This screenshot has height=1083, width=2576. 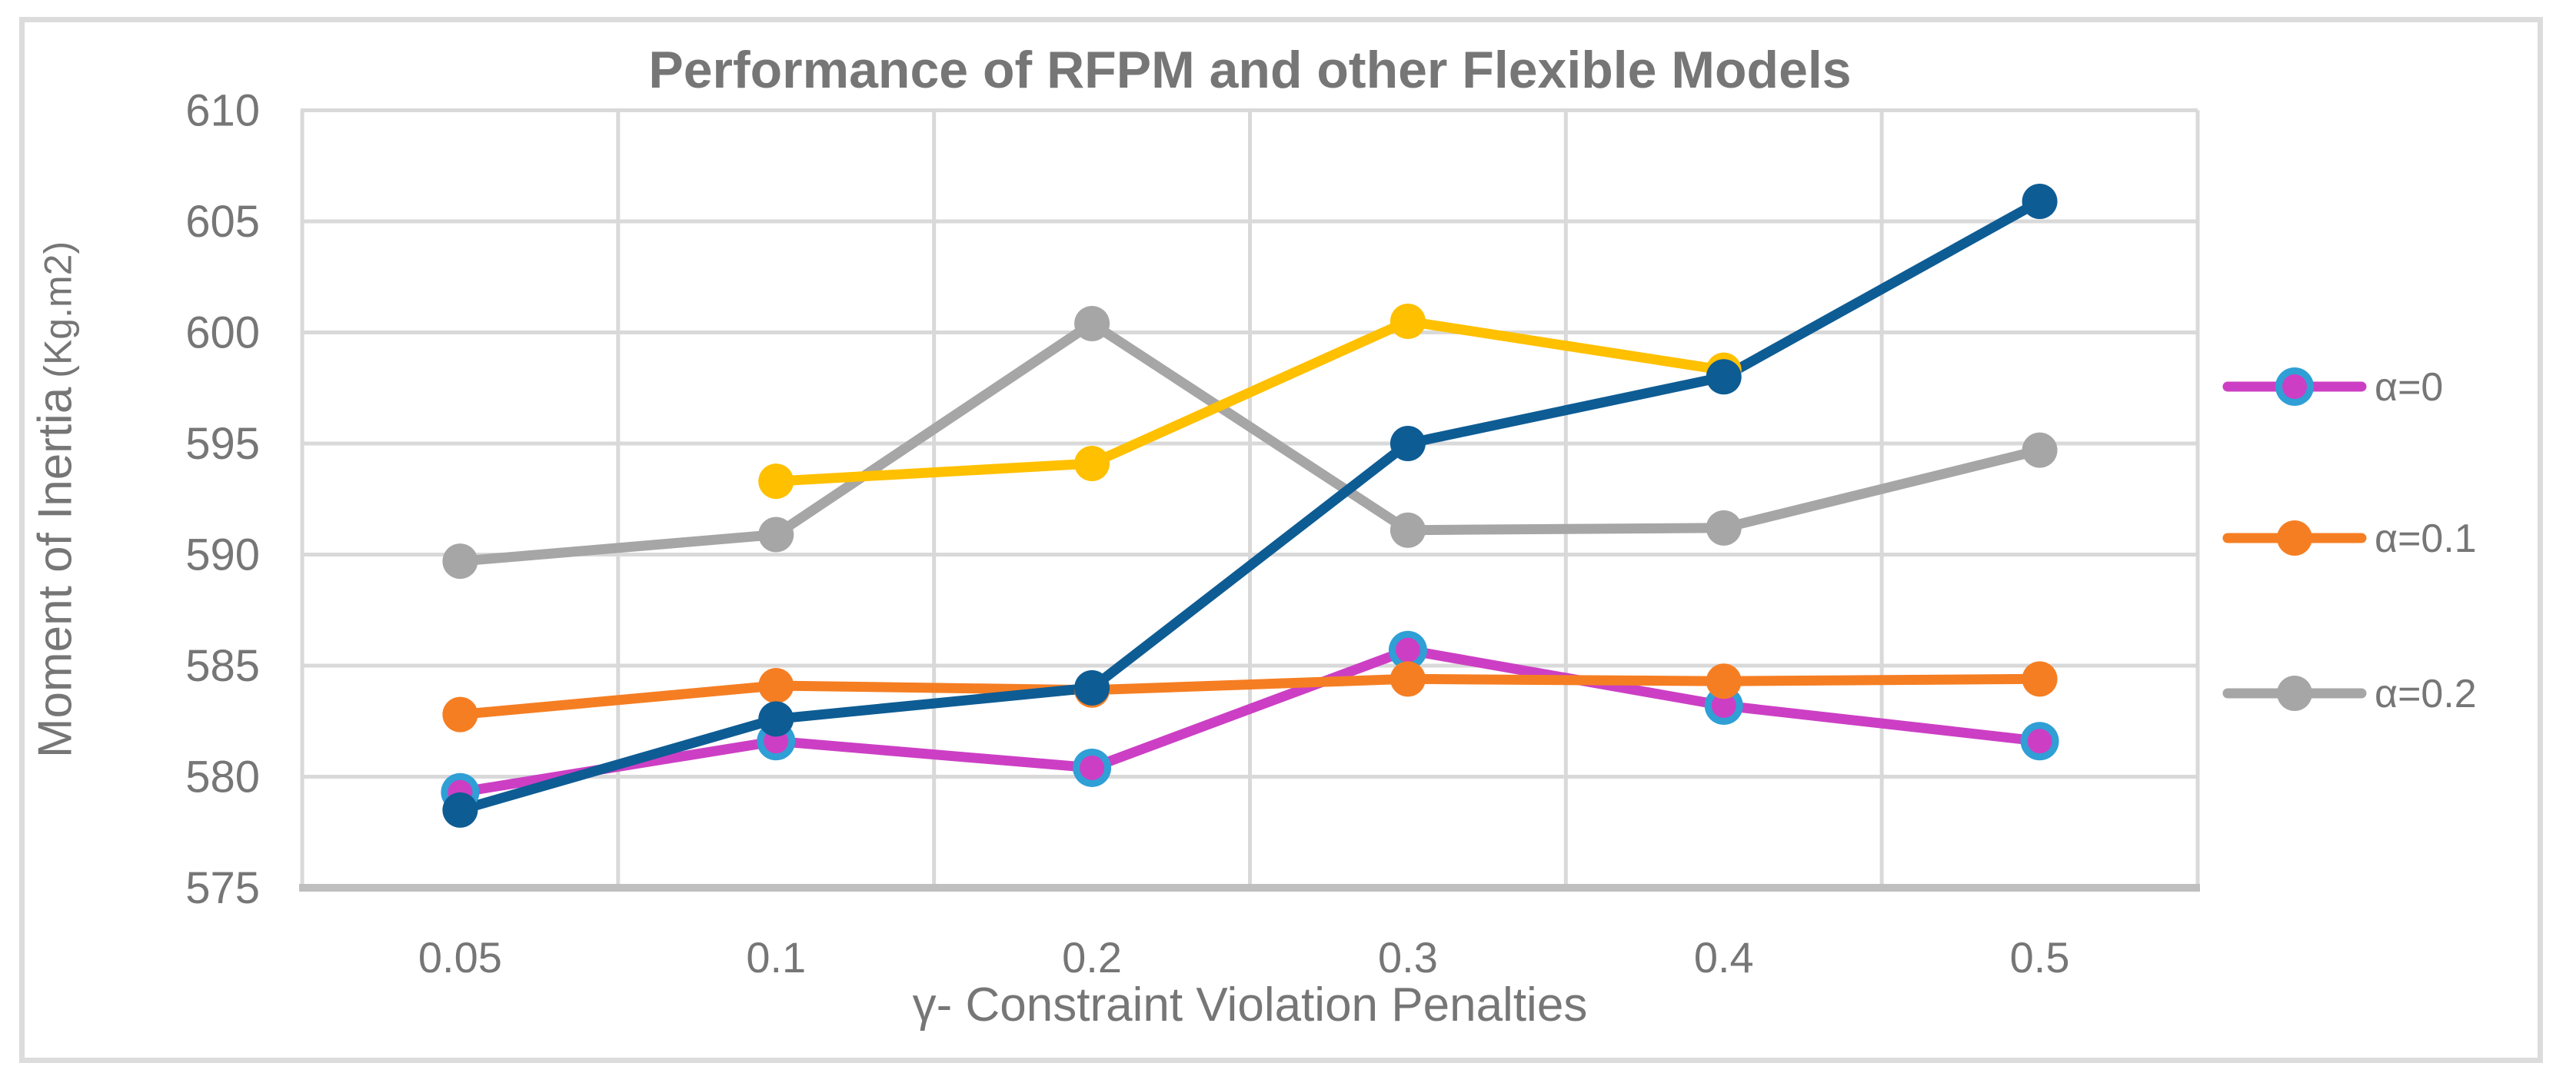 What do you see at coordinates (776, 957) in the screenshot?
I see `x-tick-label: 0.1` at bounding box center [776, 957].